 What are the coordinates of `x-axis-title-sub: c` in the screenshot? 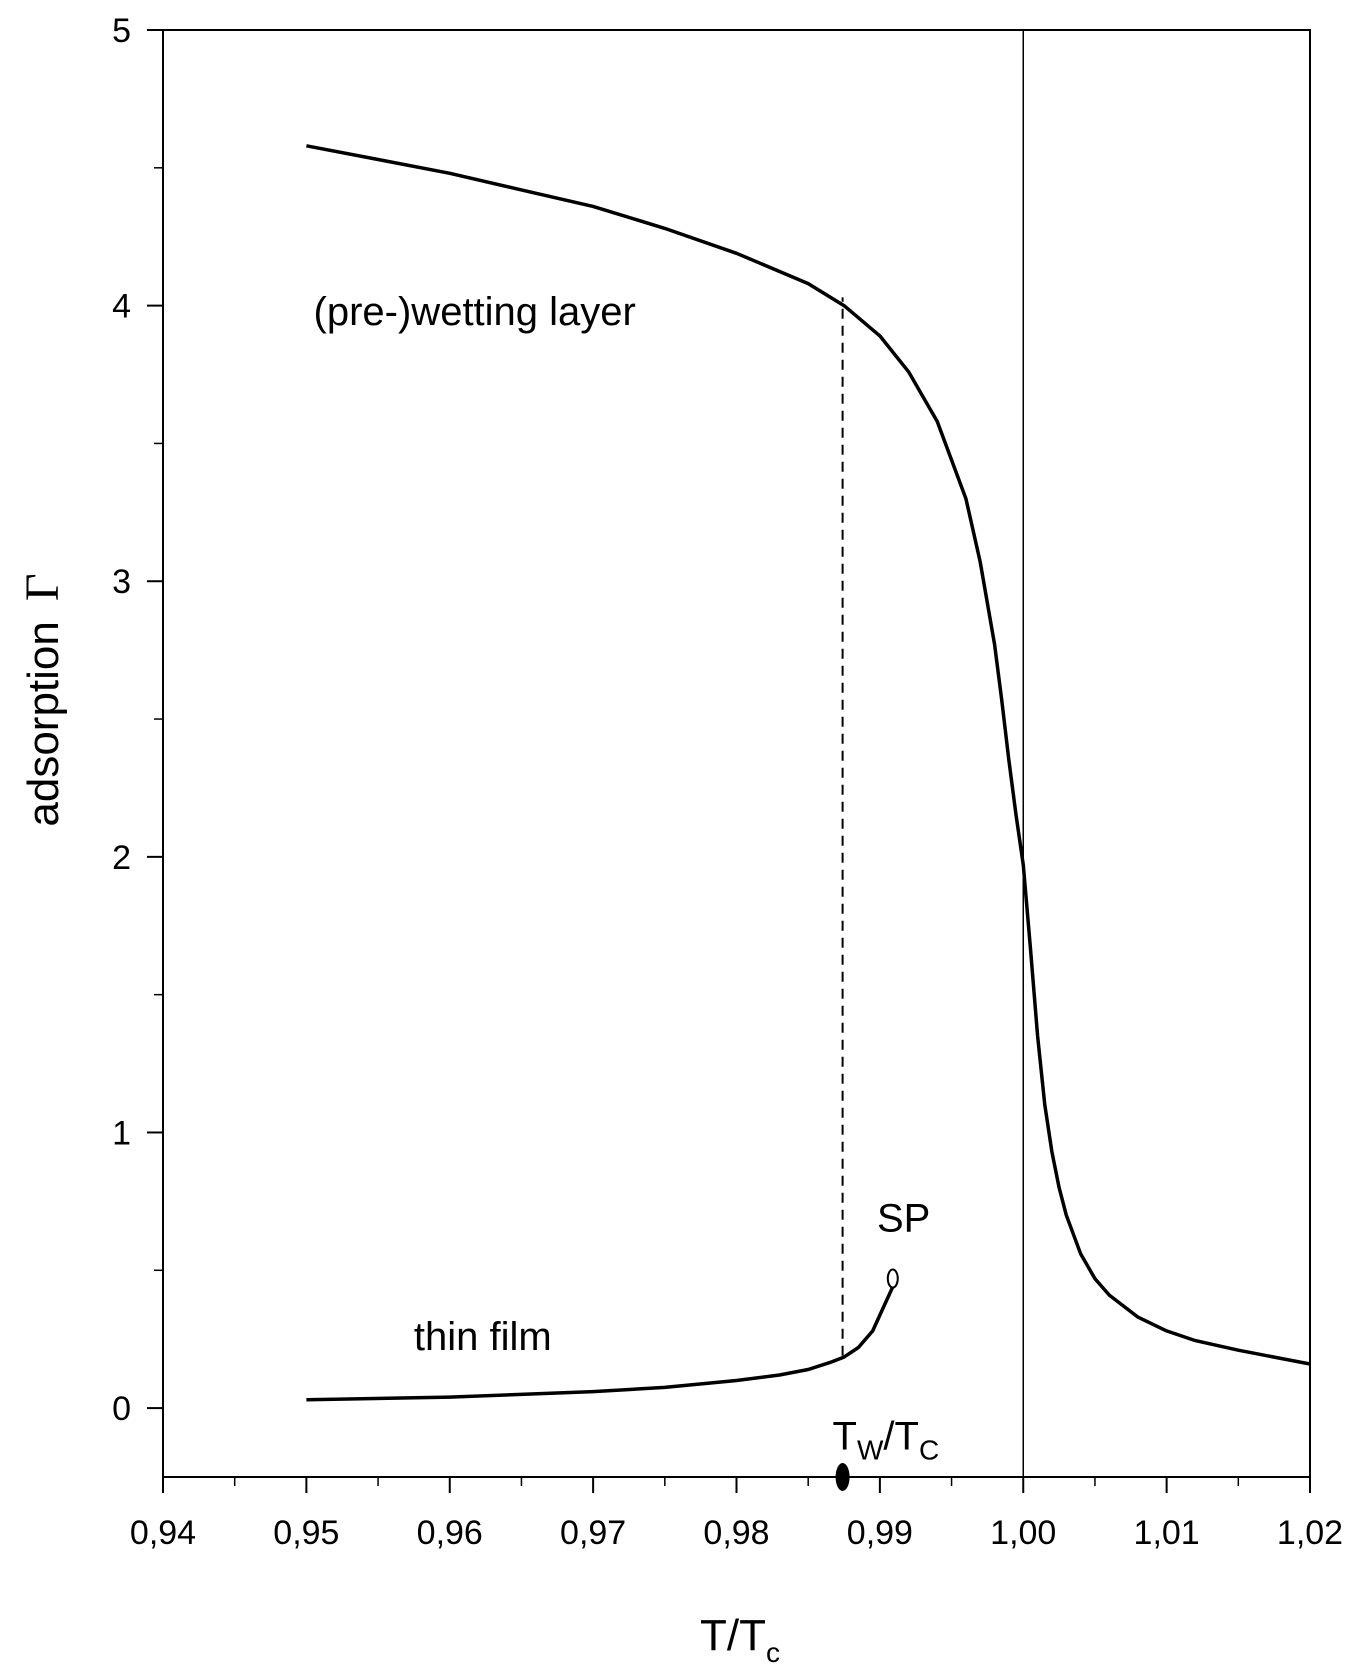 It's located at (773, 1652).